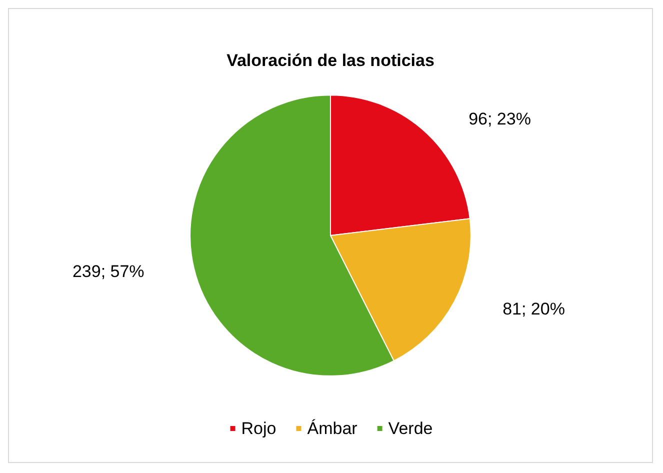 The width and height of the screenshot is (663, 473). I want to click on chart-title: Valoración de las noticias, so click(330, 60).